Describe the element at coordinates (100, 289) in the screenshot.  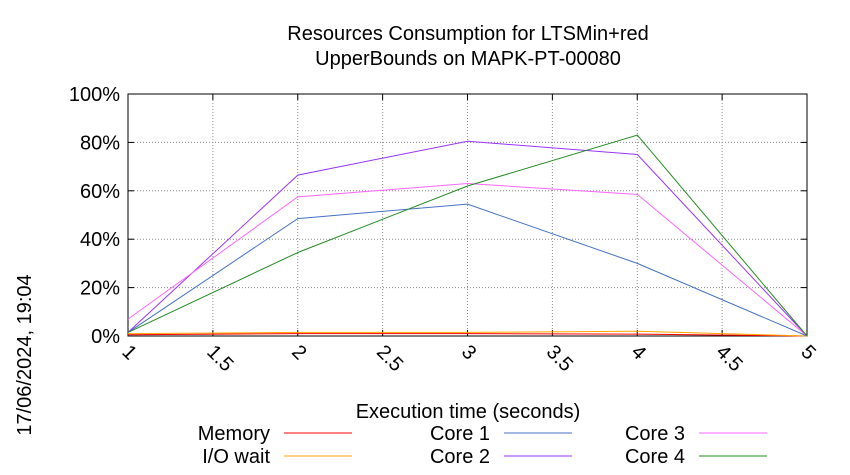
I see `y-tick-label: 20%` at that location.